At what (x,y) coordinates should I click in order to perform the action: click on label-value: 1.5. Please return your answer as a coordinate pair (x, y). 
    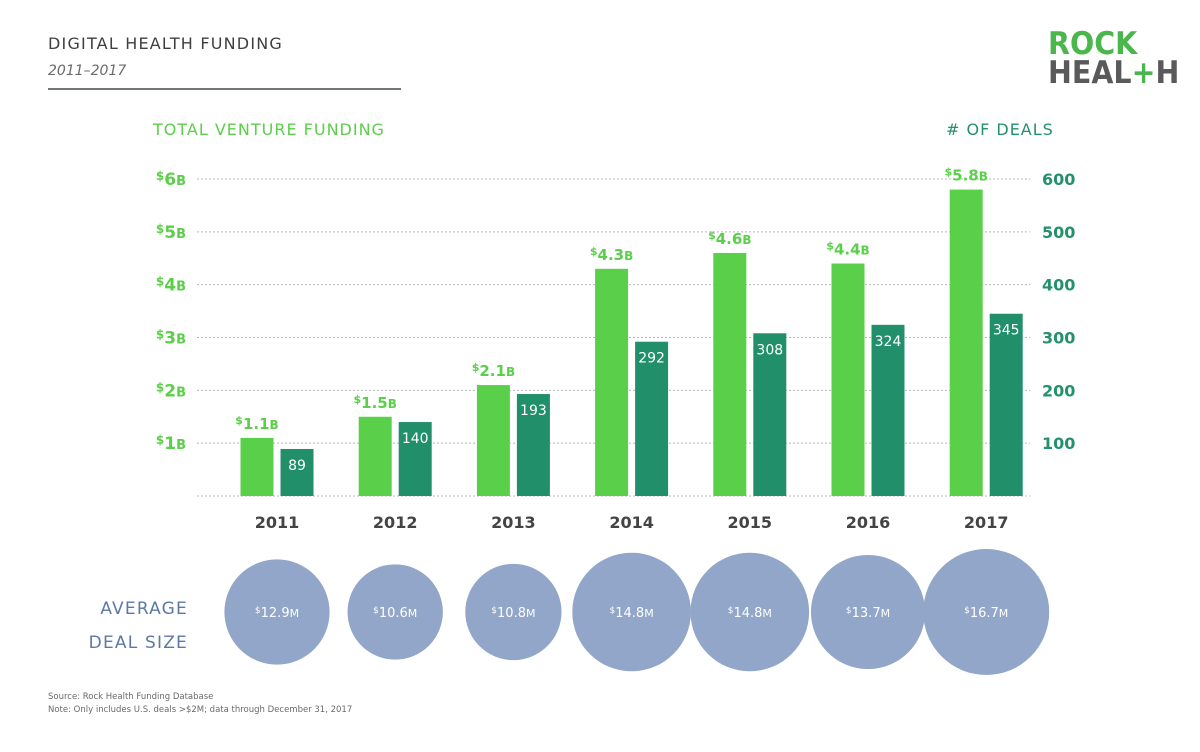
    Looking at the image, I should click on (374, 403).